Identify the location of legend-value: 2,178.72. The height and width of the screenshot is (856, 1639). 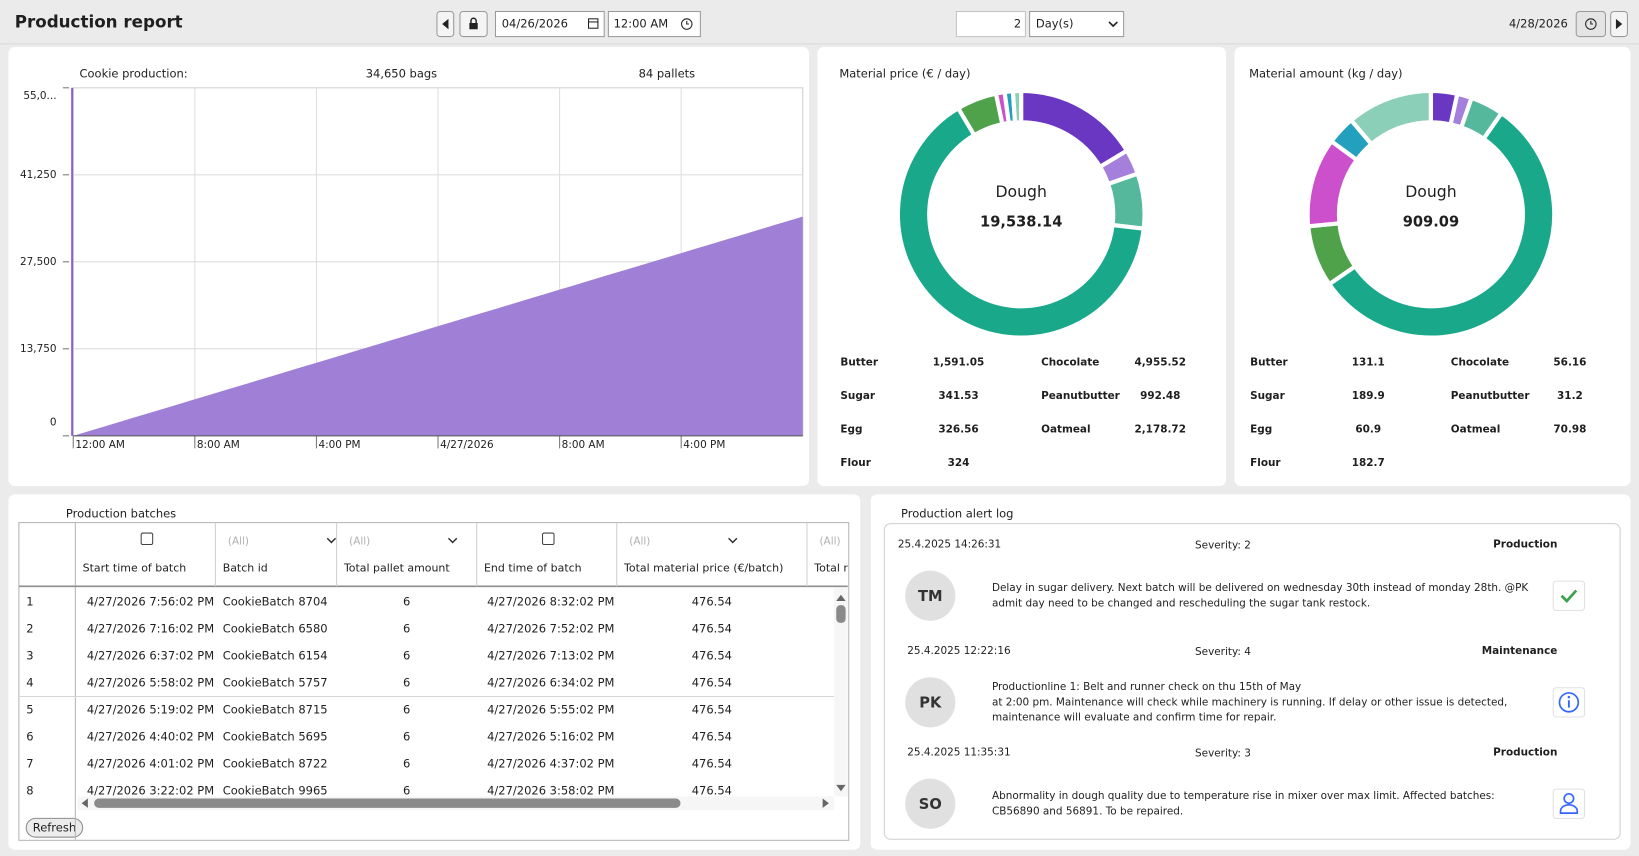
(1160, 430).